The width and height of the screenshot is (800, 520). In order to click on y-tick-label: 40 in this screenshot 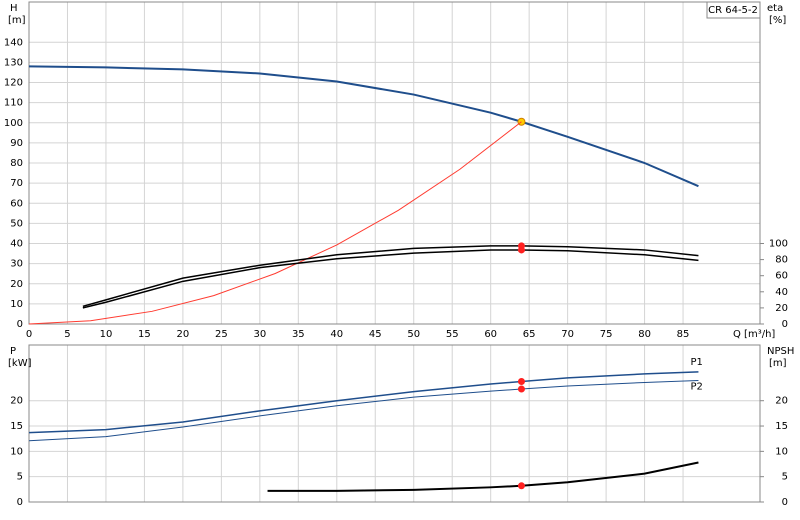, I will do `click(16, 244)`.